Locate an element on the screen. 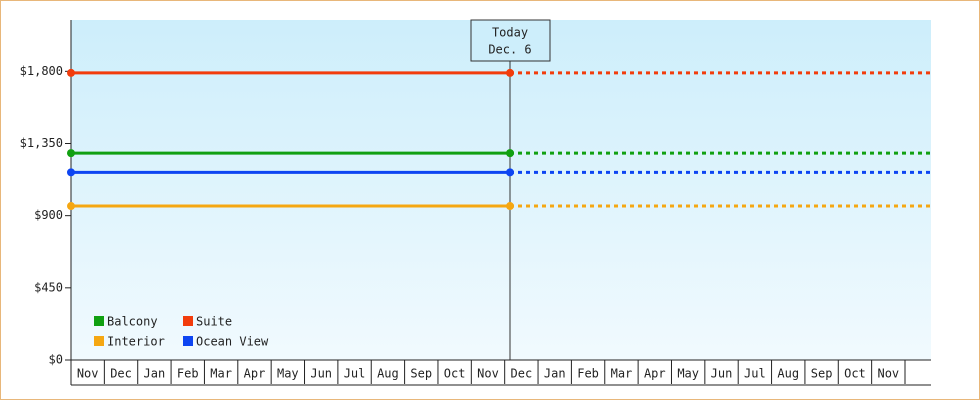 The height and width of the screenshot is (400, 980). y-tick-label: $1,800 is located at coordinates (41, 71).